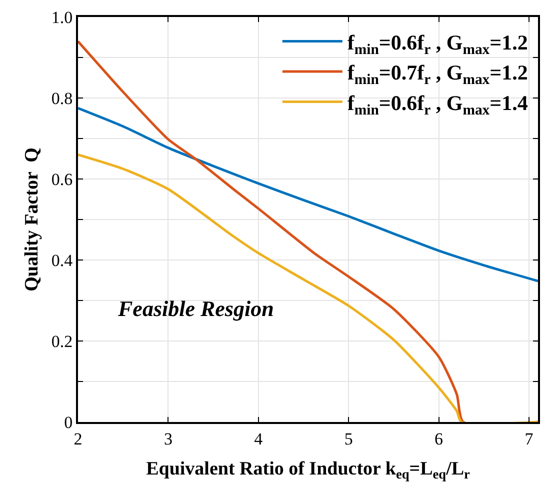  What do you see at coordinates (437, 44) in the screenshot?
I see `legend-label: f$_{min}$=0.6f$_{r}$ , G$_{max}$=1.2` at bounding box center [437, 44].